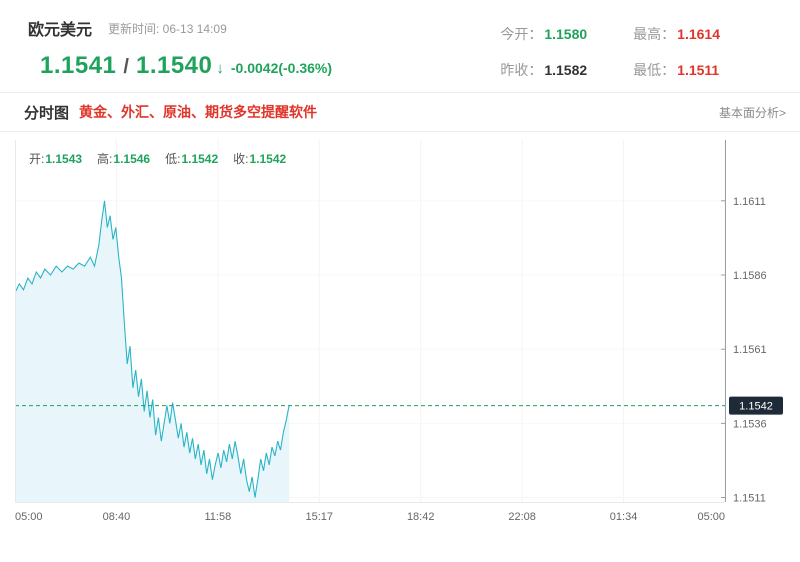 The height and width of the screenshot is (562, 800). I want to click on ohlc-open: 开:1.1543, so click(56, 159).